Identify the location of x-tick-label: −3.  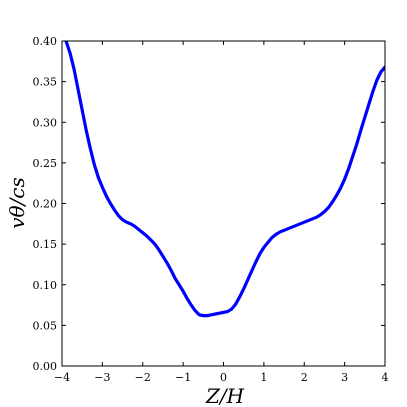
(102, 377).